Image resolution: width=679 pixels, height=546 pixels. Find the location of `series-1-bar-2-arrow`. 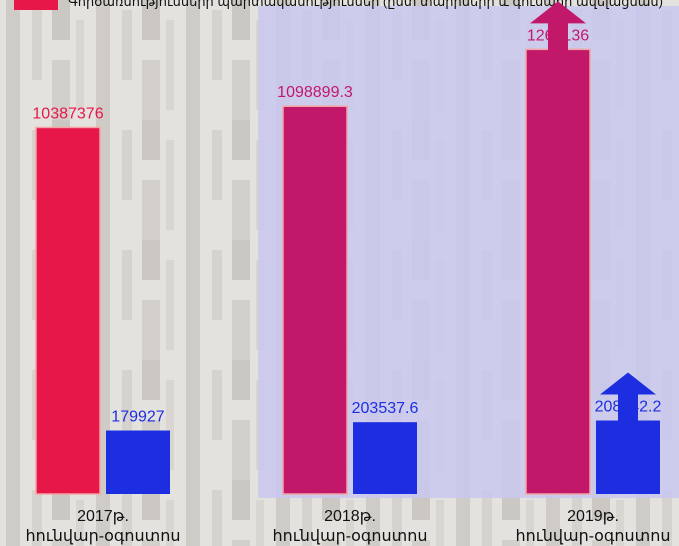

series-1-bar-2-arrow is located at coordinates (628, 409).